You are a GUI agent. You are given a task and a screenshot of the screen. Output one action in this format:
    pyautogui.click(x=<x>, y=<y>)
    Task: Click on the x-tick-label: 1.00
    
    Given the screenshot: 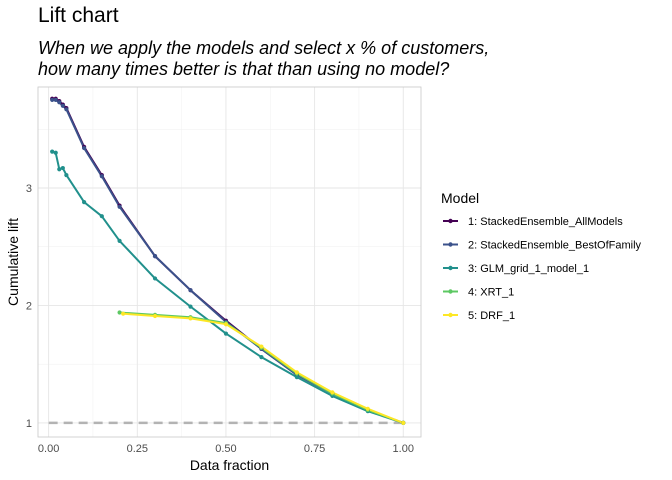 What is the action you would take?
    pyautogui.click(x=403, y=449)
    